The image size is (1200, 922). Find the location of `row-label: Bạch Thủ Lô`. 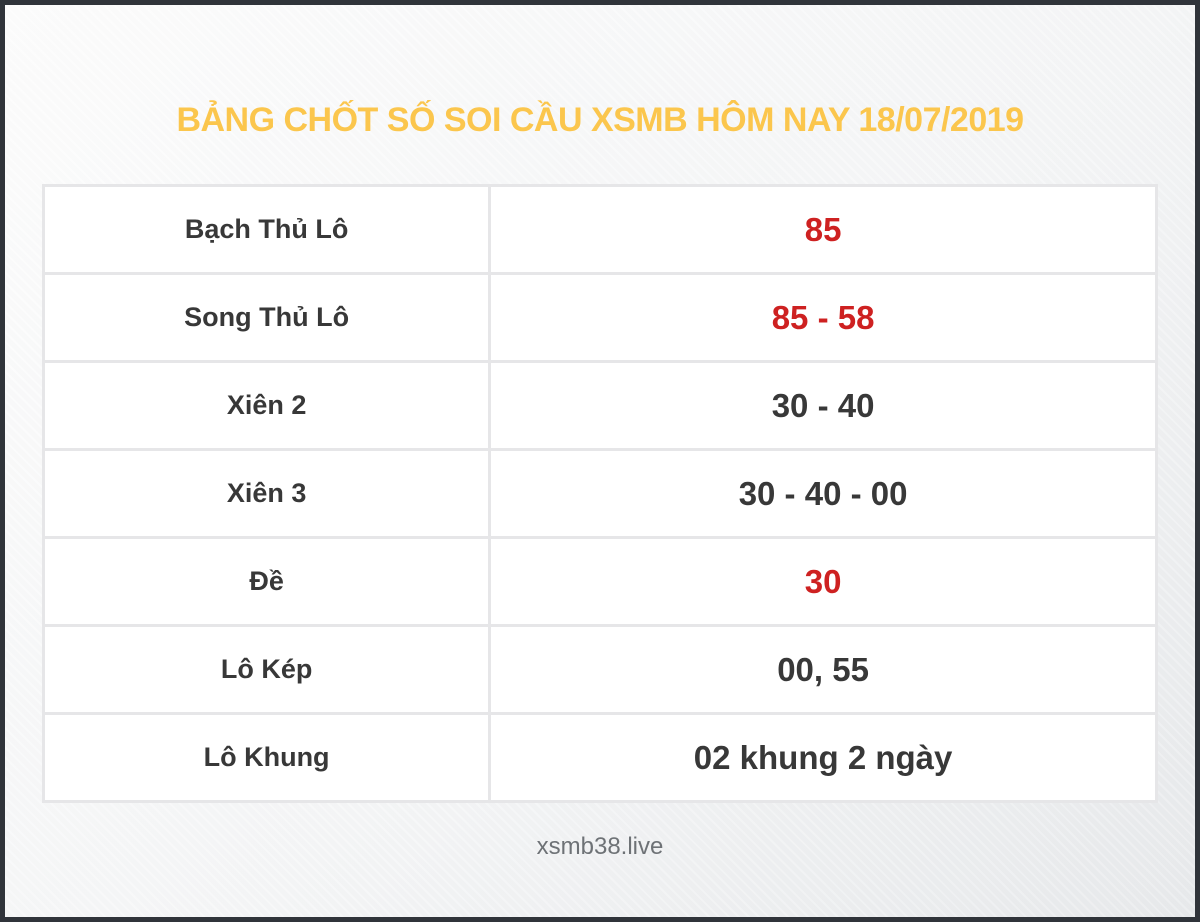

row-label: Bạch Thủ Lô is located at coordinates (266, 229).